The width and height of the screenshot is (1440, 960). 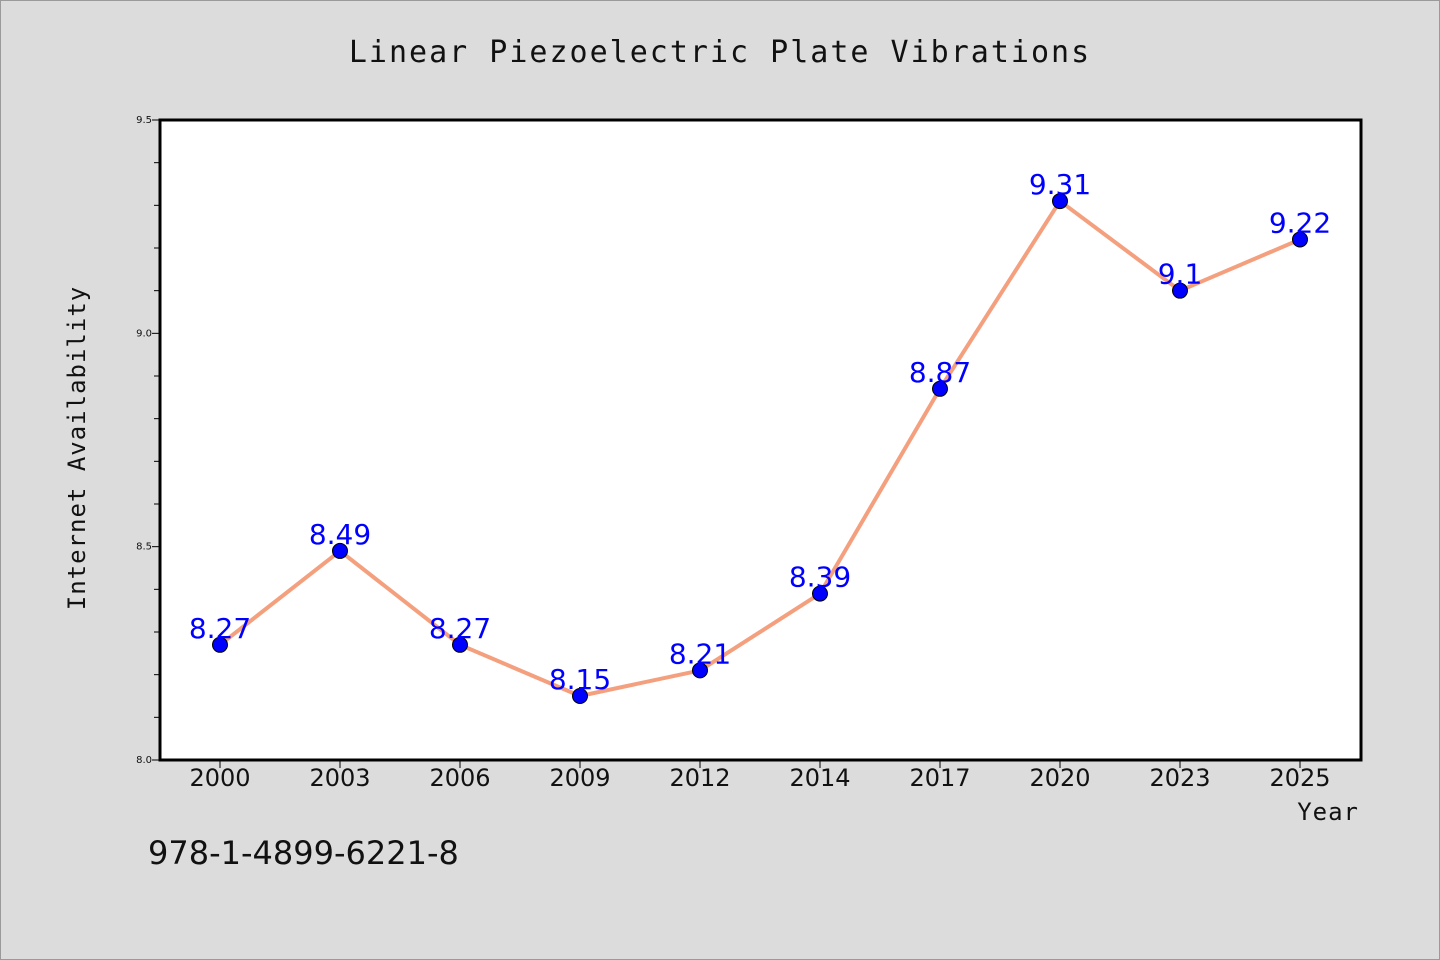 What do you see at coordinates (303, 853) in the screenshot?
I see `isbn-annotation: 978-1-4899-6221-8` at bounding box center [303, 853].